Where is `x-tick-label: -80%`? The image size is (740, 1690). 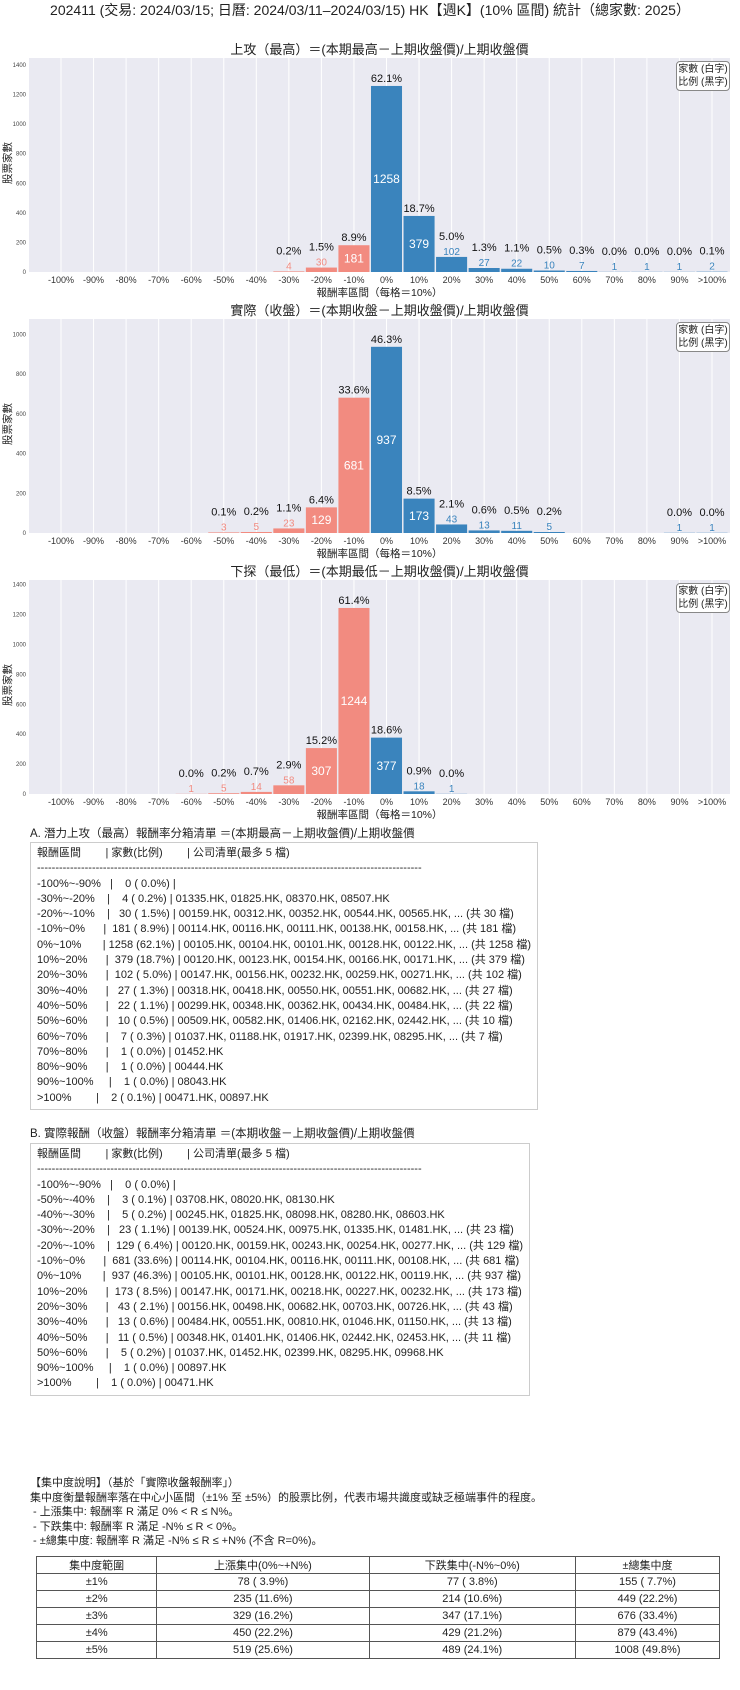 x-tick-label: -80% is located at coordinates (126, 280).